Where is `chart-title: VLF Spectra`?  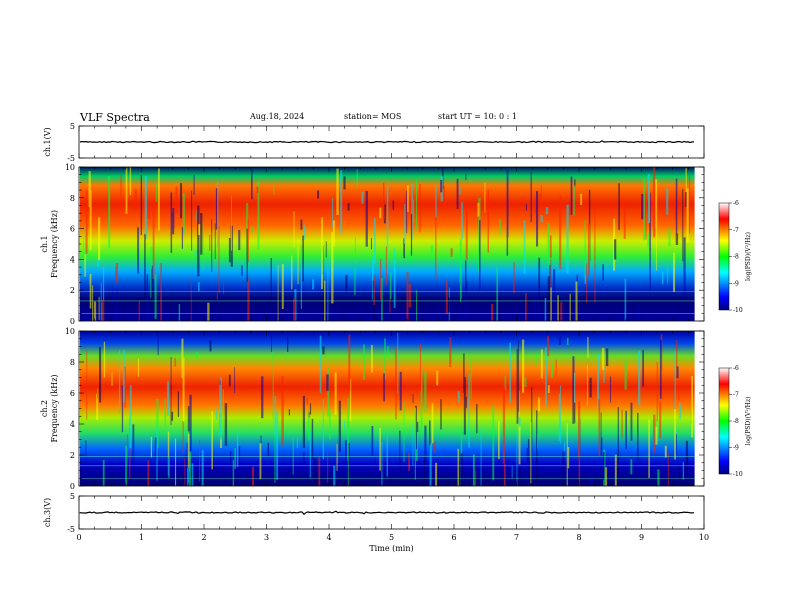
chart-title: VLF Spectra is located at coordinates (115, 117).